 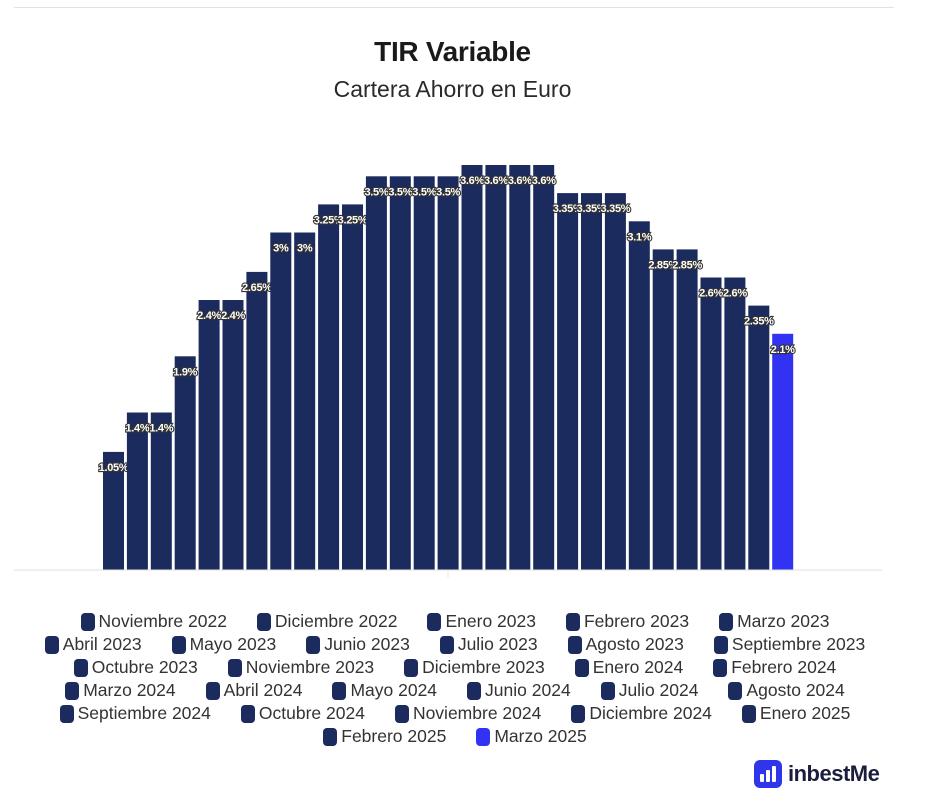 I want to click on data-label-22: 3.35%, so click(x=616, y=209).